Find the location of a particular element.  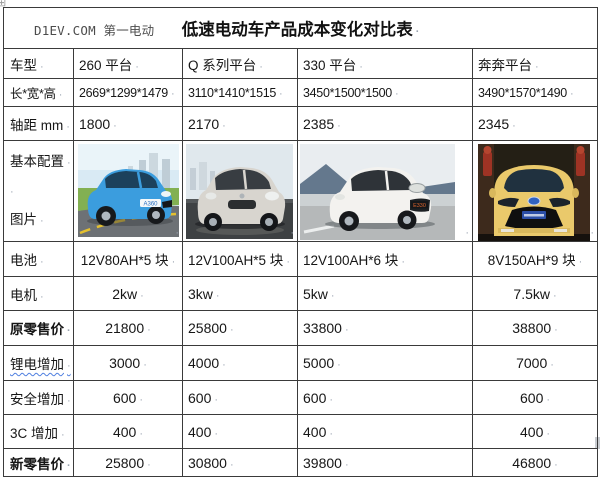

value-cell: 2345 is located at coordinates (497, 124).